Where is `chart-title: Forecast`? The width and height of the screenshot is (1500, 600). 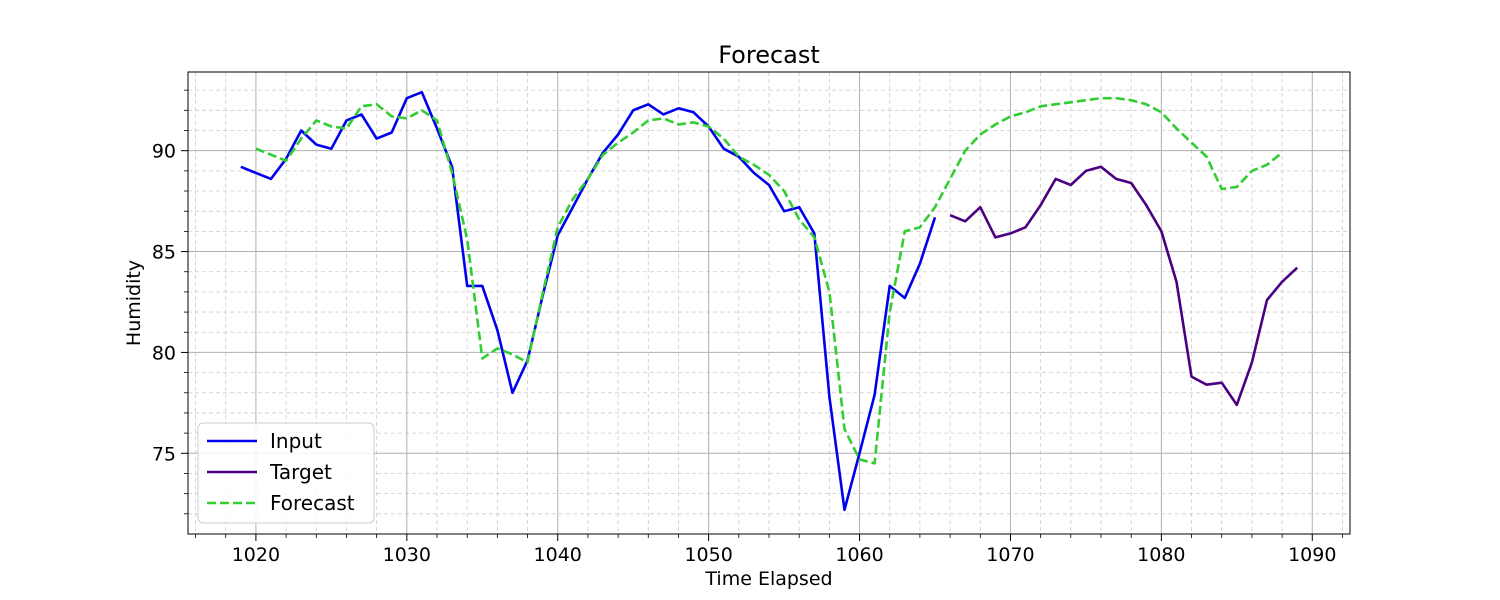
chart-title: Forecast is located at coordinates (769, 55).